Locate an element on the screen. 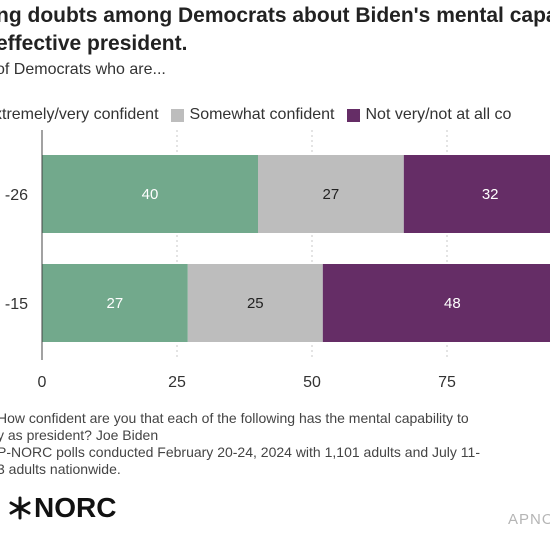  category-label-0: -26 is located at coordinates (16, 195).